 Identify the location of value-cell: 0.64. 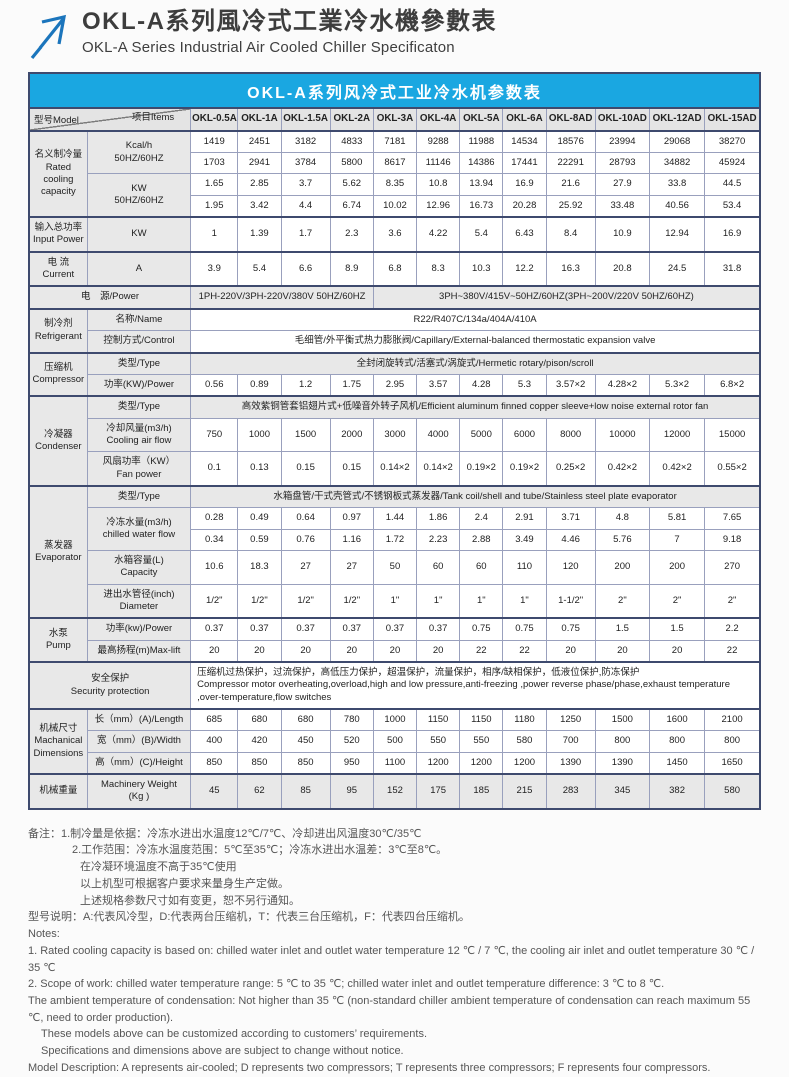
(305, 518).